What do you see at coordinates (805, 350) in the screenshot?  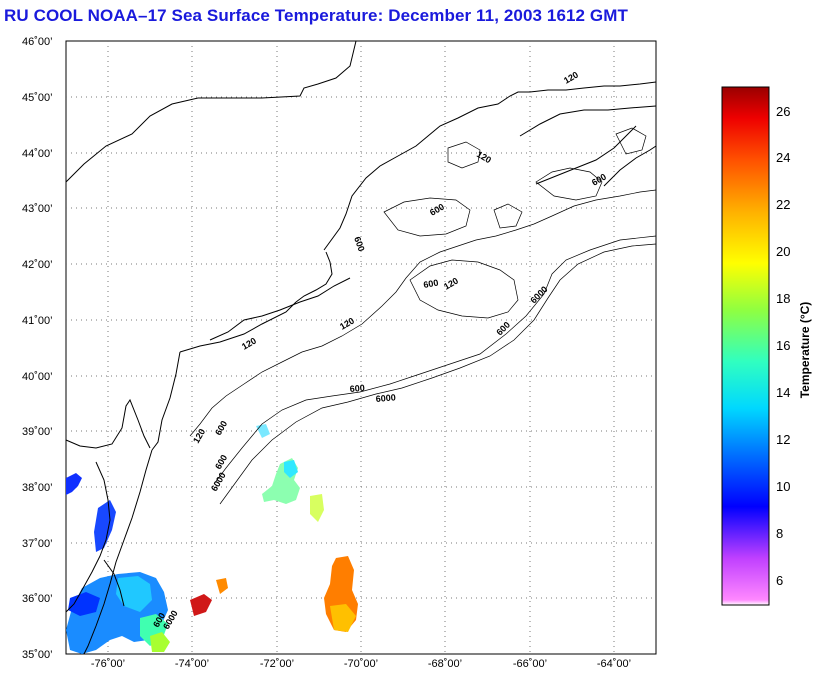 I see `colorbar-title: Temperature (°C)` at bounding box center [805, 350].